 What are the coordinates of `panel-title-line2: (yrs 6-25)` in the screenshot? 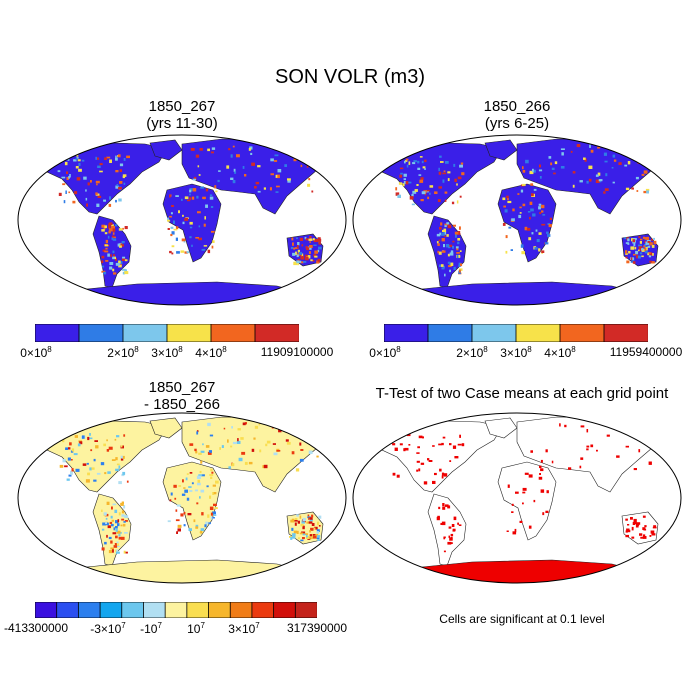 It's located at (517, 123).